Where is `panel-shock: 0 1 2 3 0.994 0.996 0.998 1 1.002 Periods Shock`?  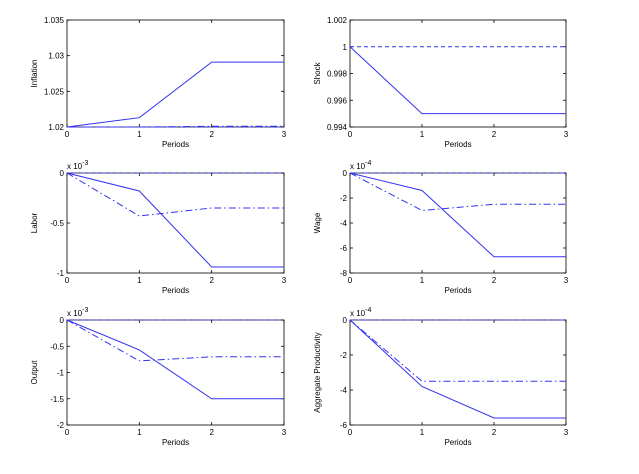 panel-shock: 0 1 2 3 0.994 0.996 0.998 1 1.002 Periods Shock is located at coordinates (441, 82).